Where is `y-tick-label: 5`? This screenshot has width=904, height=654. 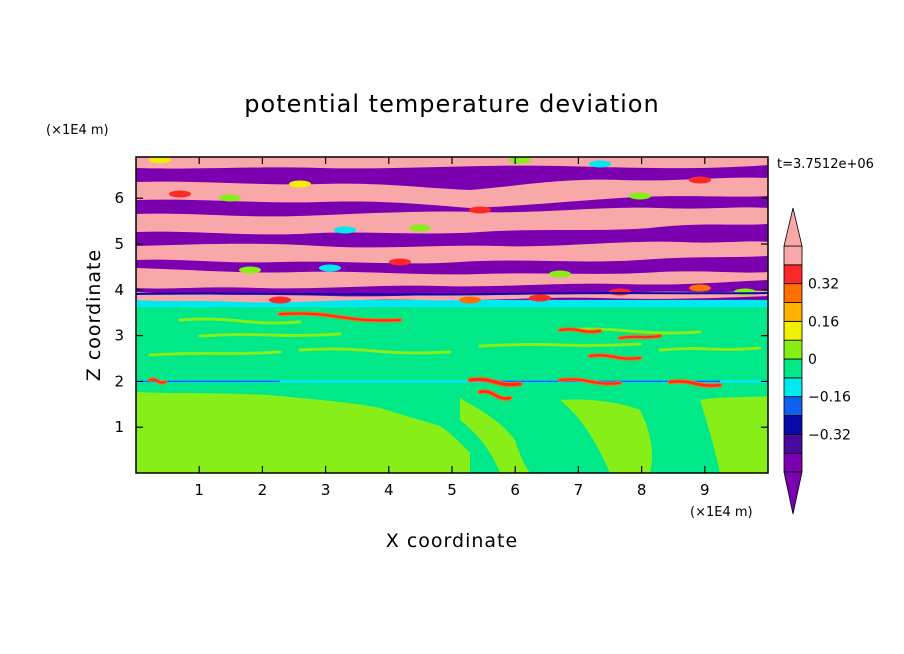
y-tick-label: 5 is located at coordinates (119, 244).